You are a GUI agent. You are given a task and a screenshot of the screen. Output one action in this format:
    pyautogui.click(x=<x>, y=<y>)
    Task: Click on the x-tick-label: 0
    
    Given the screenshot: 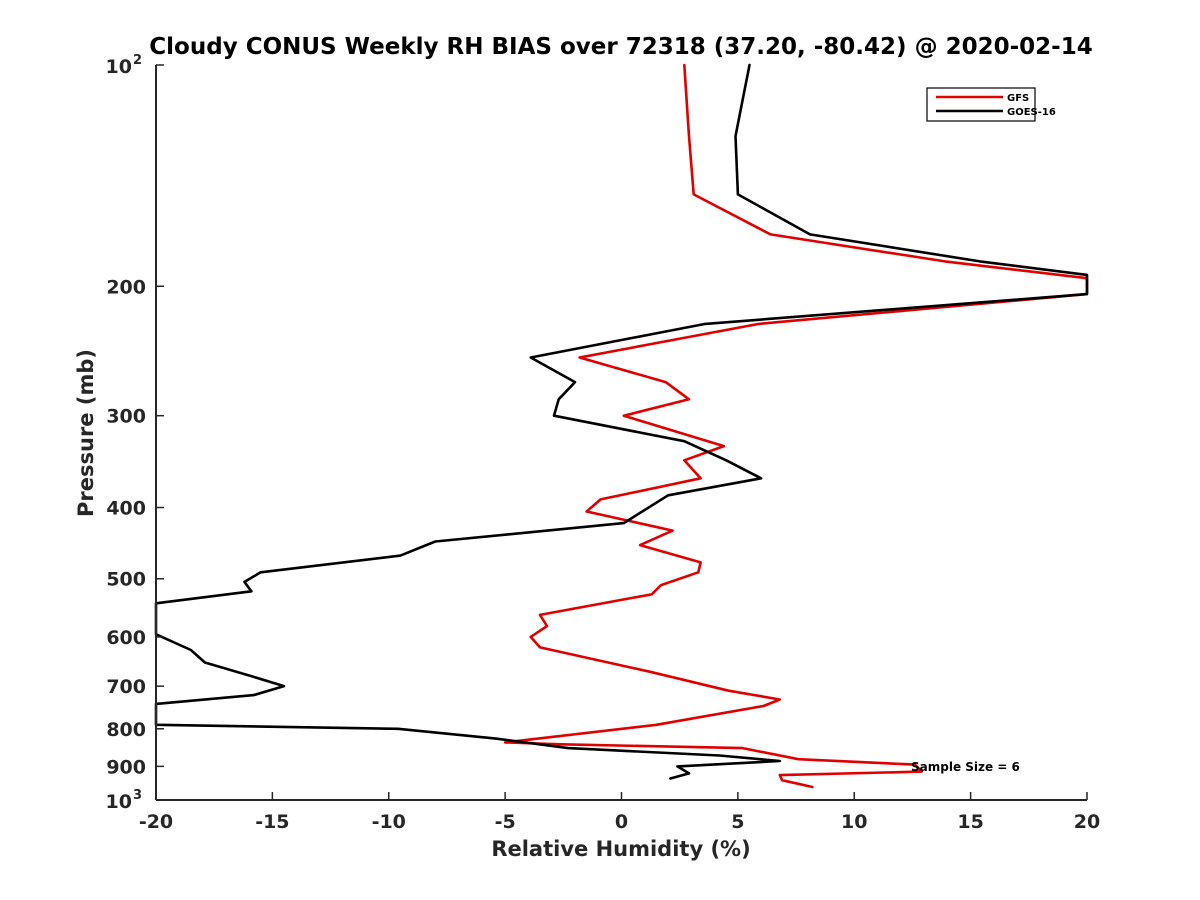 What is the action you would take?
    pyautogui.click(x=621, y=822)
    